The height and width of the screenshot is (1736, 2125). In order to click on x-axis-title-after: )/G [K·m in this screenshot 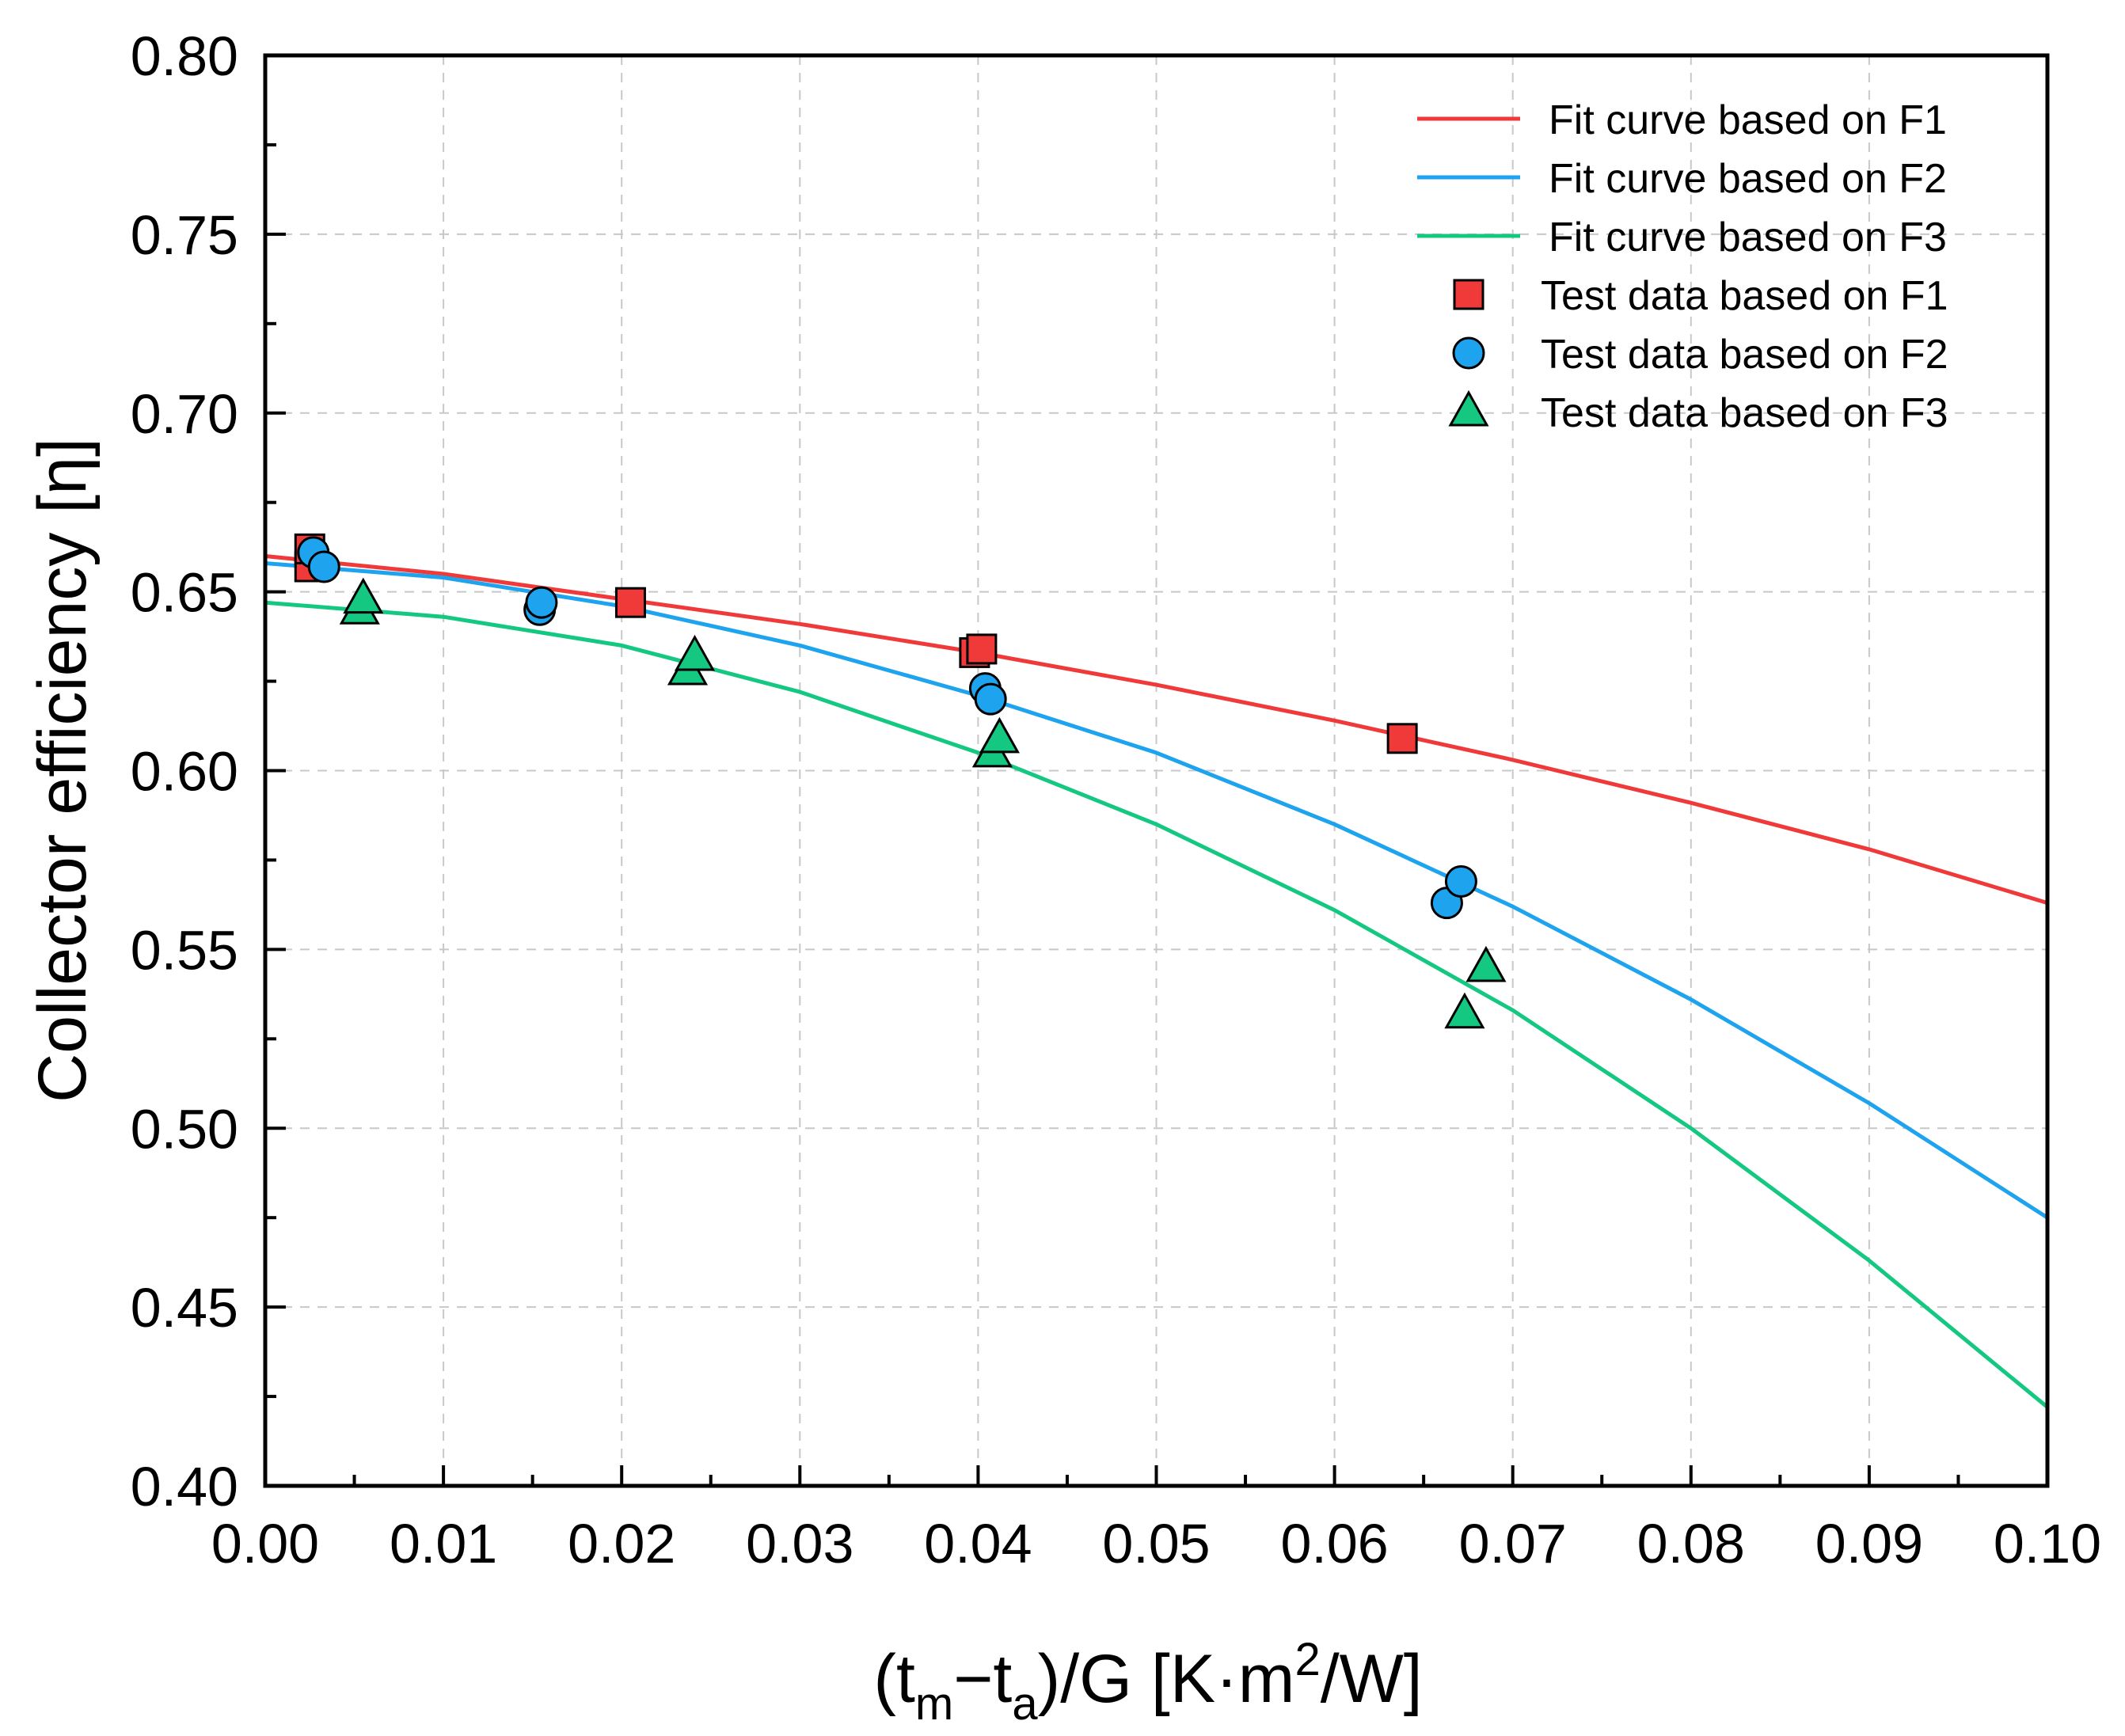, I will do `click(1166, 1679)`.